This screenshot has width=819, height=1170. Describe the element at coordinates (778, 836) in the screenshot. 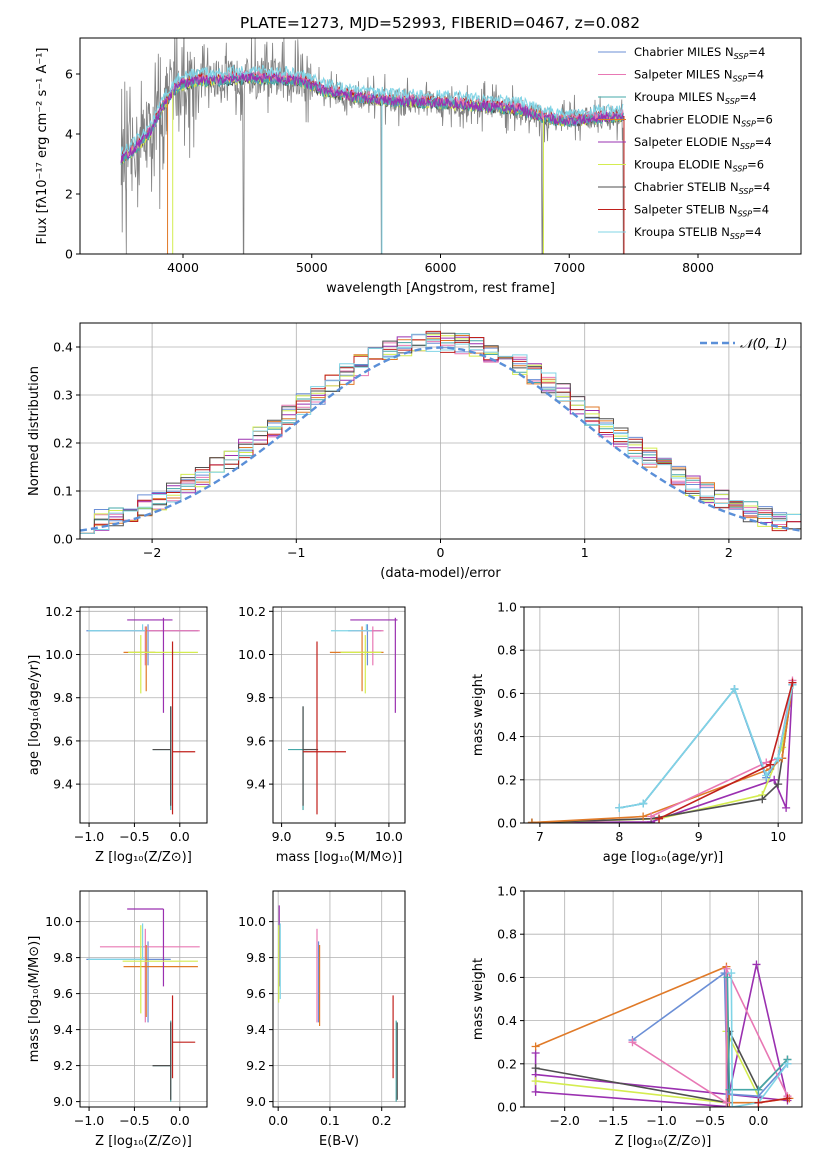

I see `x-tick-label: 10` at that location.